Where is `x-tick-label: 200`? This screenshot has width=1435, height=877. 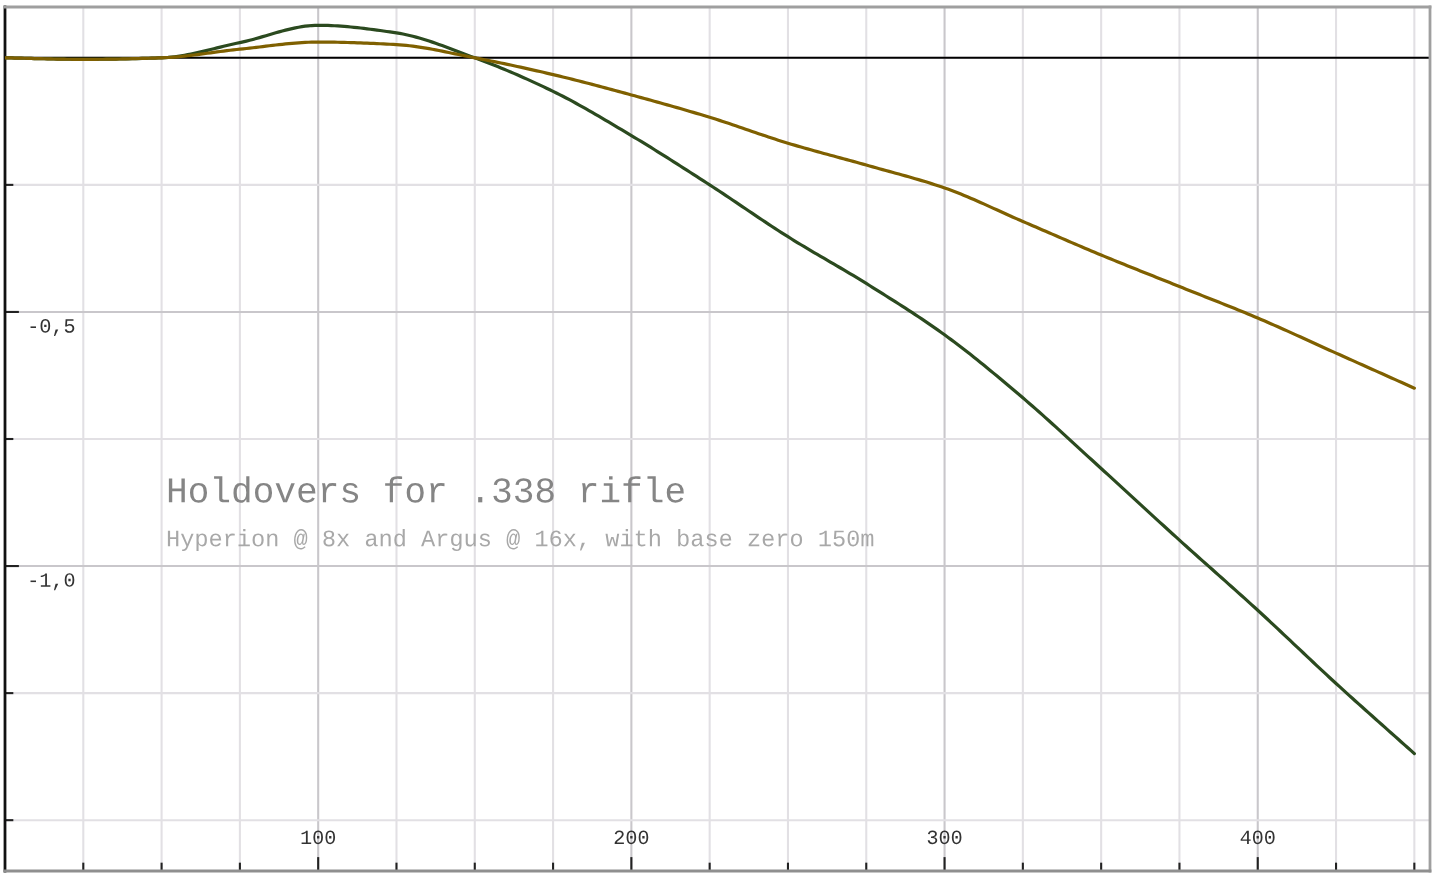
x-tick-label: 200 is located at coordinates (631, 837).